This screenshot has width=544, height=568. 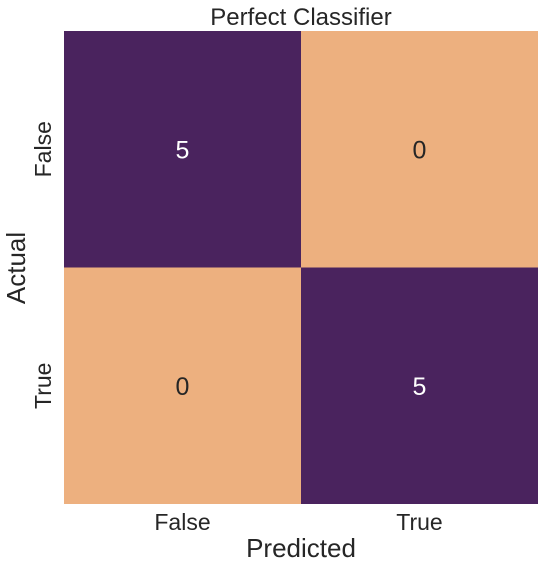 I want to click on y-tick-label: False, so click(x=43, y=149).